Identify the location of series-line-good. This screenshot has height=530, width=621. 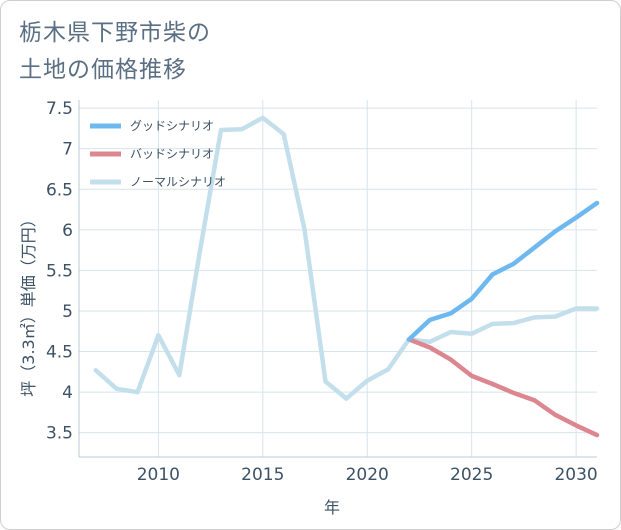
(503, 271).